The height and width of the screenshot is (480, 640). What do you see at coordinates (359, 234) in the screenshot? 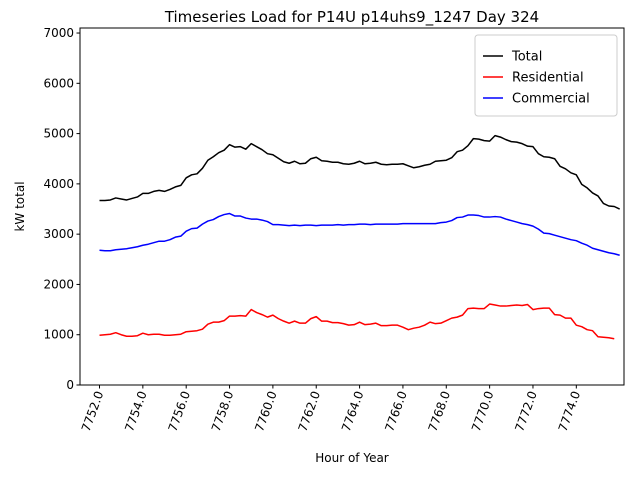
I see `series-line-commercial` at bounding box center [359, 234].